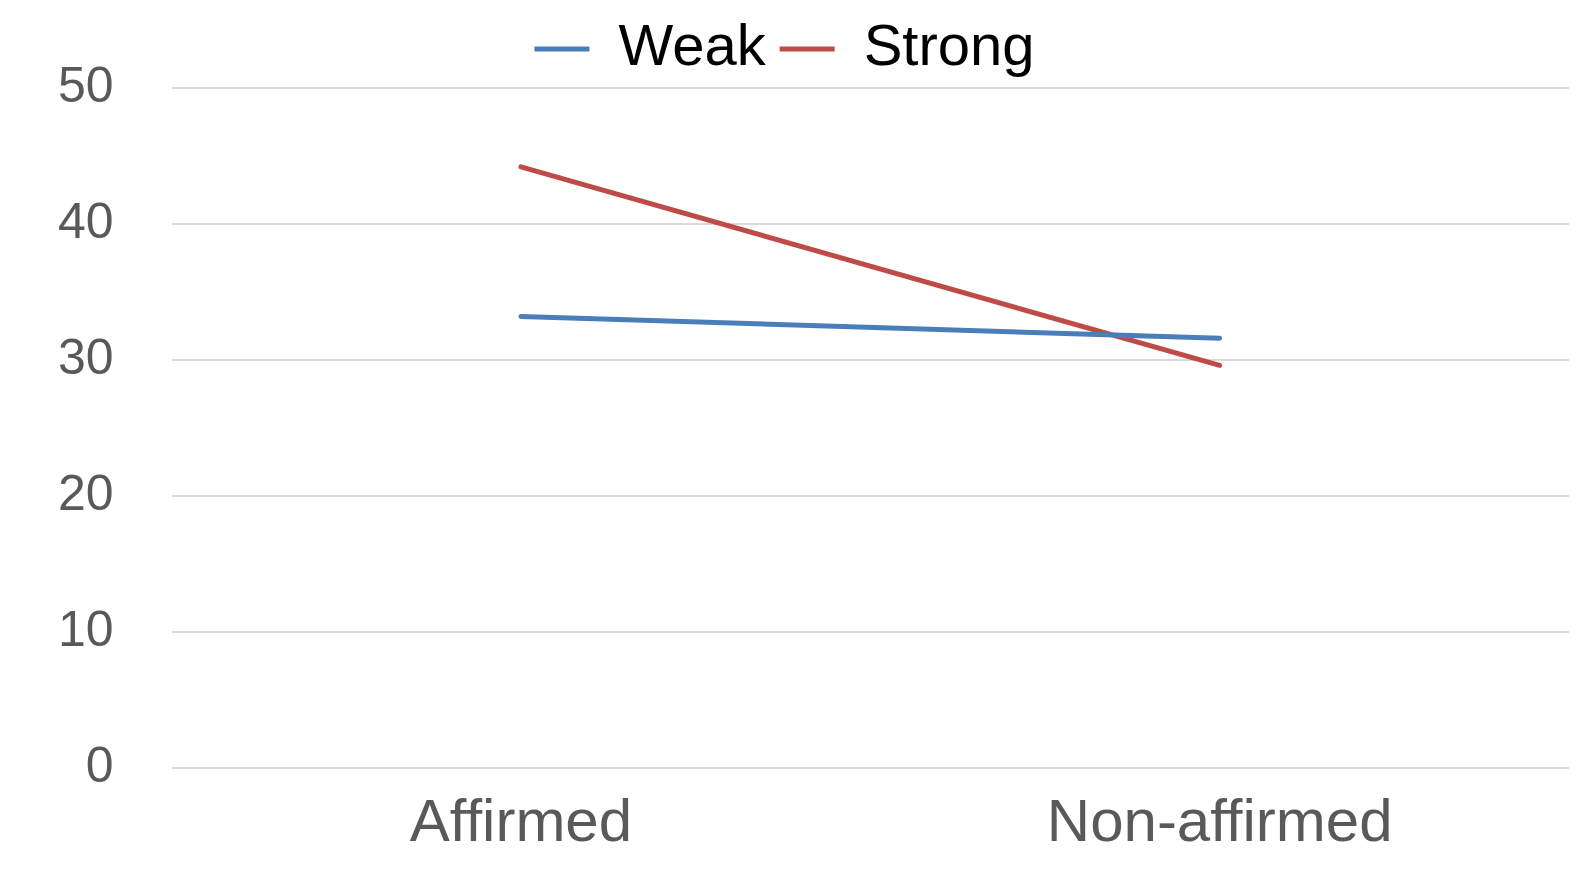  I want to click on y-tick-label: 40, so click(85, 220).